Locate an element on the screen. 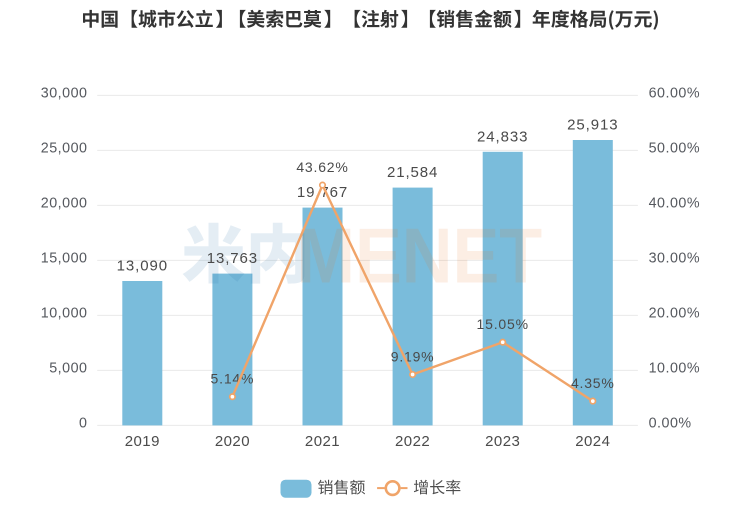 Image resolution: width=740 pixels, height=505 pixels. svg-text: 2021 is located at coordinates (322, 441).